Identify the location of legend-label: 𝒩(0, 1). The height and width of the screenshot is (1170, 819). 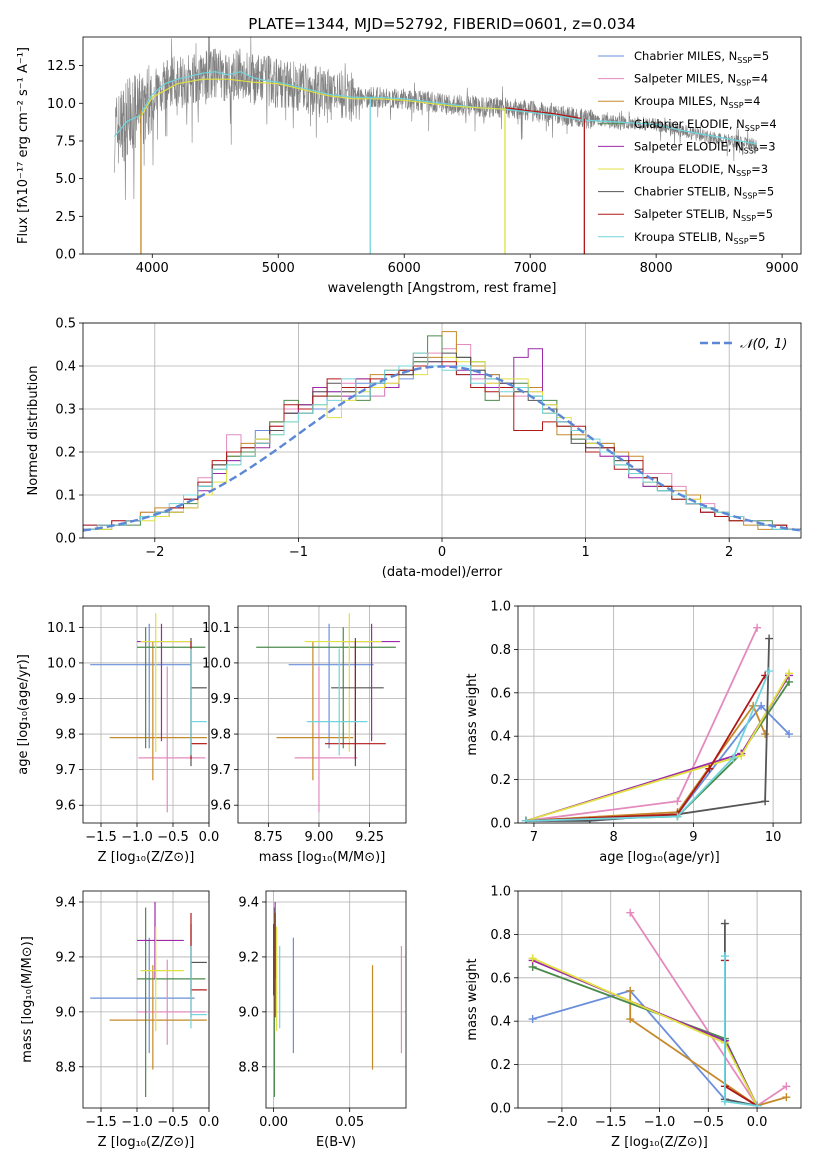
(763, 344).